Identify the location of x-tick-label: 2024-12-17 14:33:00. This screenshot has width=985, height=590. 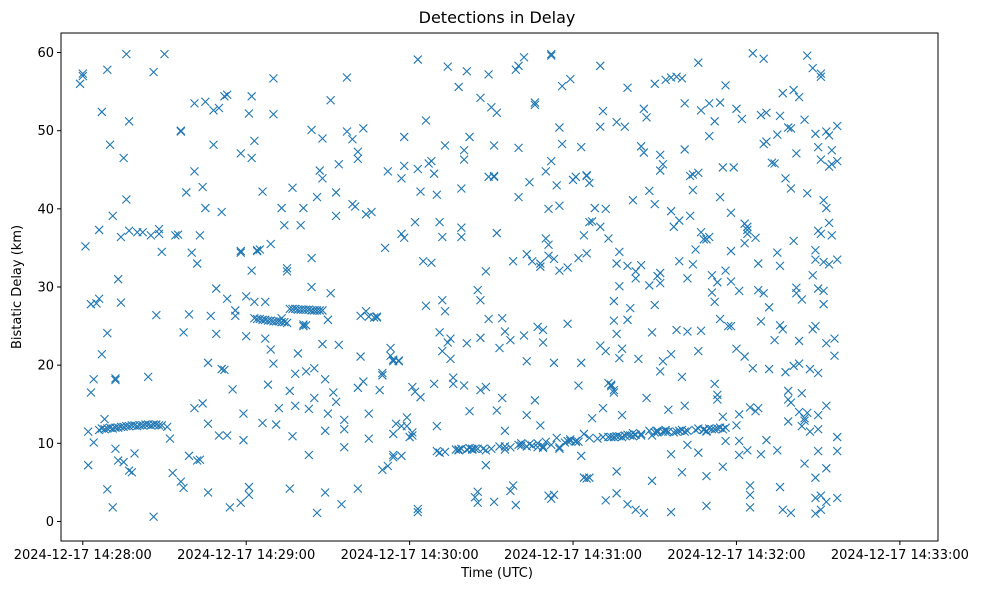
(900, 555).